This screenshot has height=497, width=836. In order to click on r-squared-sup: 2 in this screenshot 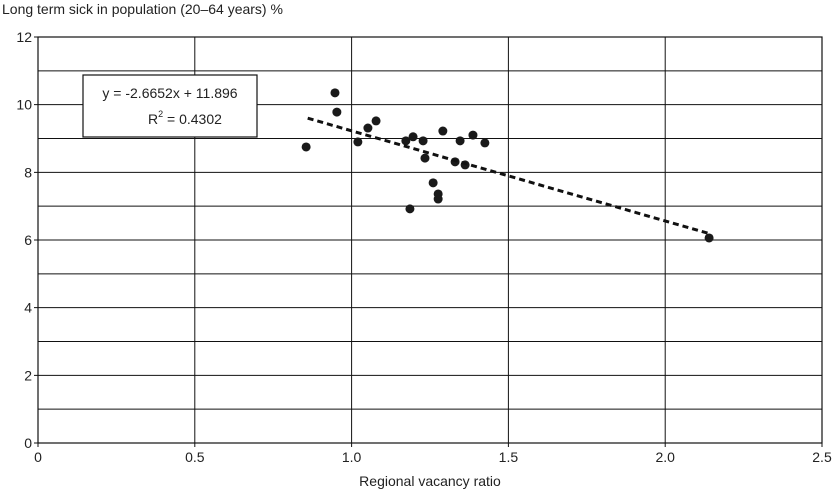, I will do `click(160, 114)`.